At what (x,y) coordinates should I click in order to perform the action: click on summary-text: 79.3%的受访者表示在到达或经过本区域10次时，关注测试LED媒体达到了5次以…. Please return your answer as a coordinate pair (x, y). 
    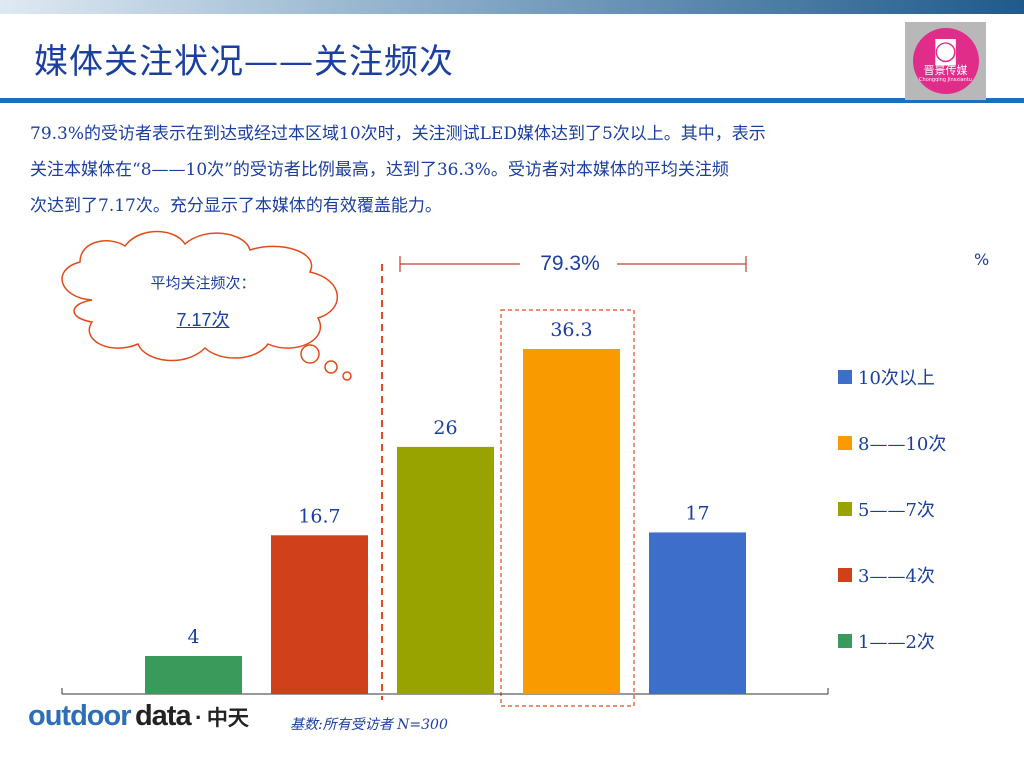
    Looking at the image, I should click on (510, 170).